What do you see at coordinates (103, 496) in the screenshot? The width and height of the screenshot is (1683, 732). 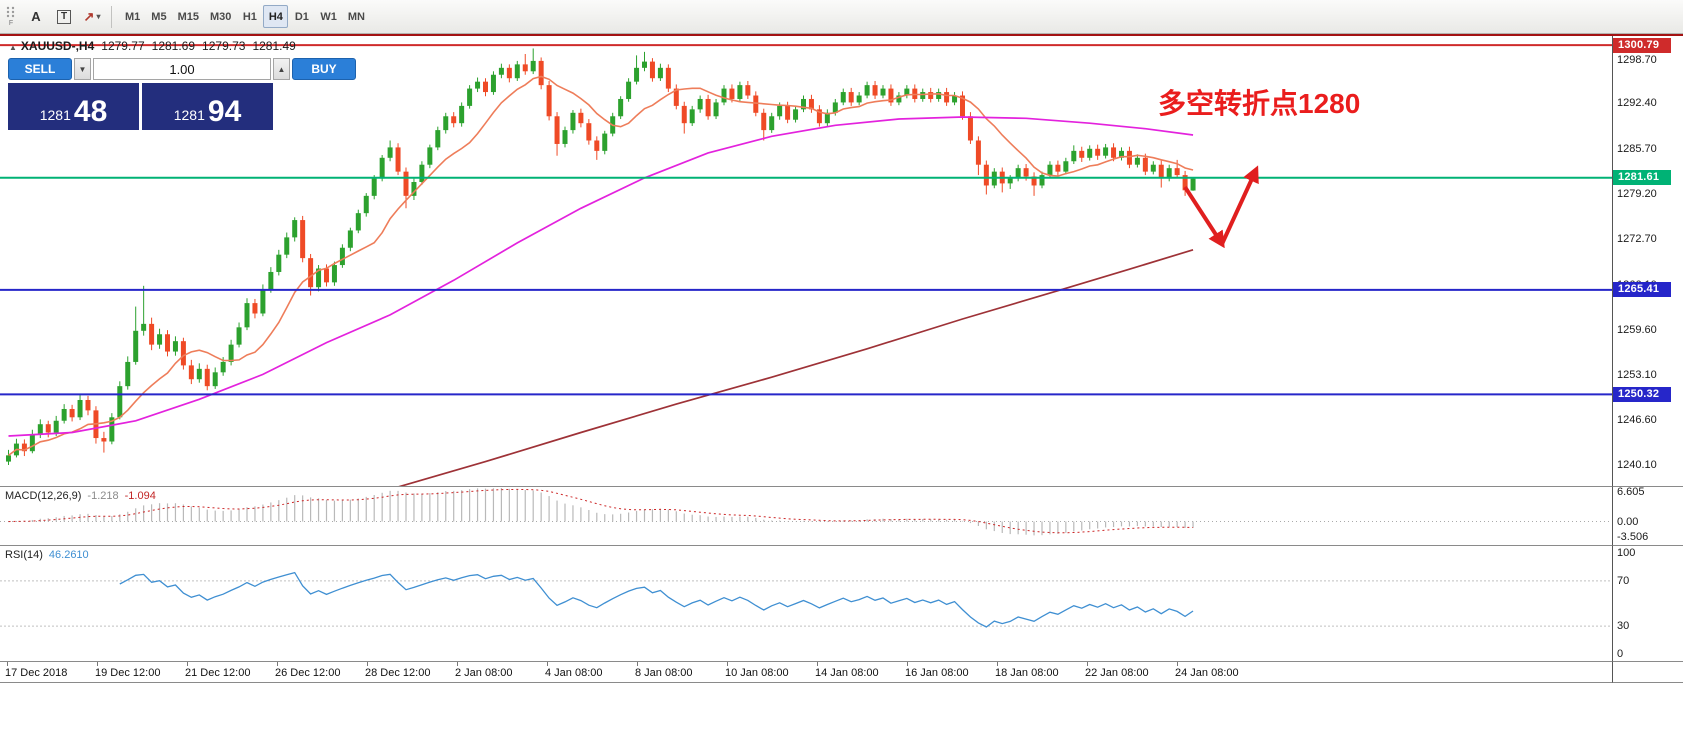 I see `macd-main-value: -1.218` at bounding box center [103, 496].